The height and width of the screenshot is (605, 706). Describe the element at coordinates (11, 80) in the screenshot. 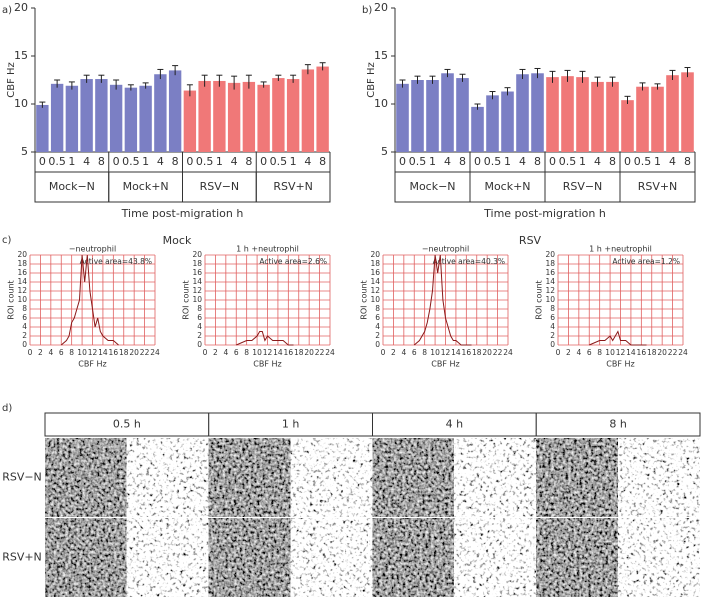

I see `y-axis-label: CBF Hz` at that location.